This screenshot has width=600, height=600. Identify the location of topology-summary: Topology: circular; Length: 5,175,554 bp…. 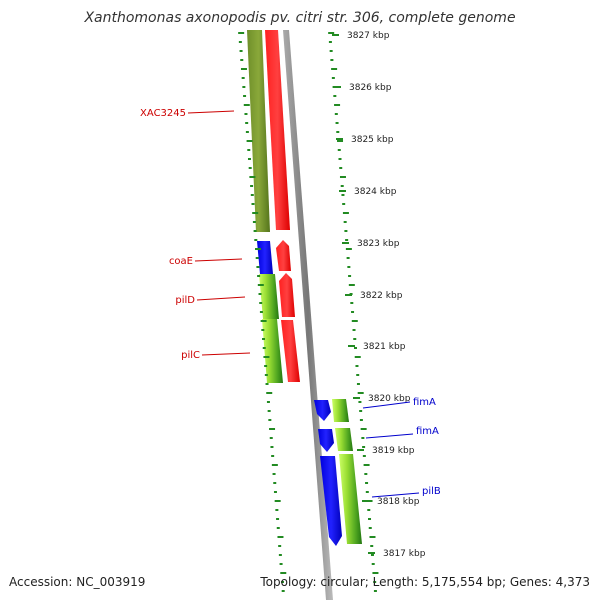
(425, 582).